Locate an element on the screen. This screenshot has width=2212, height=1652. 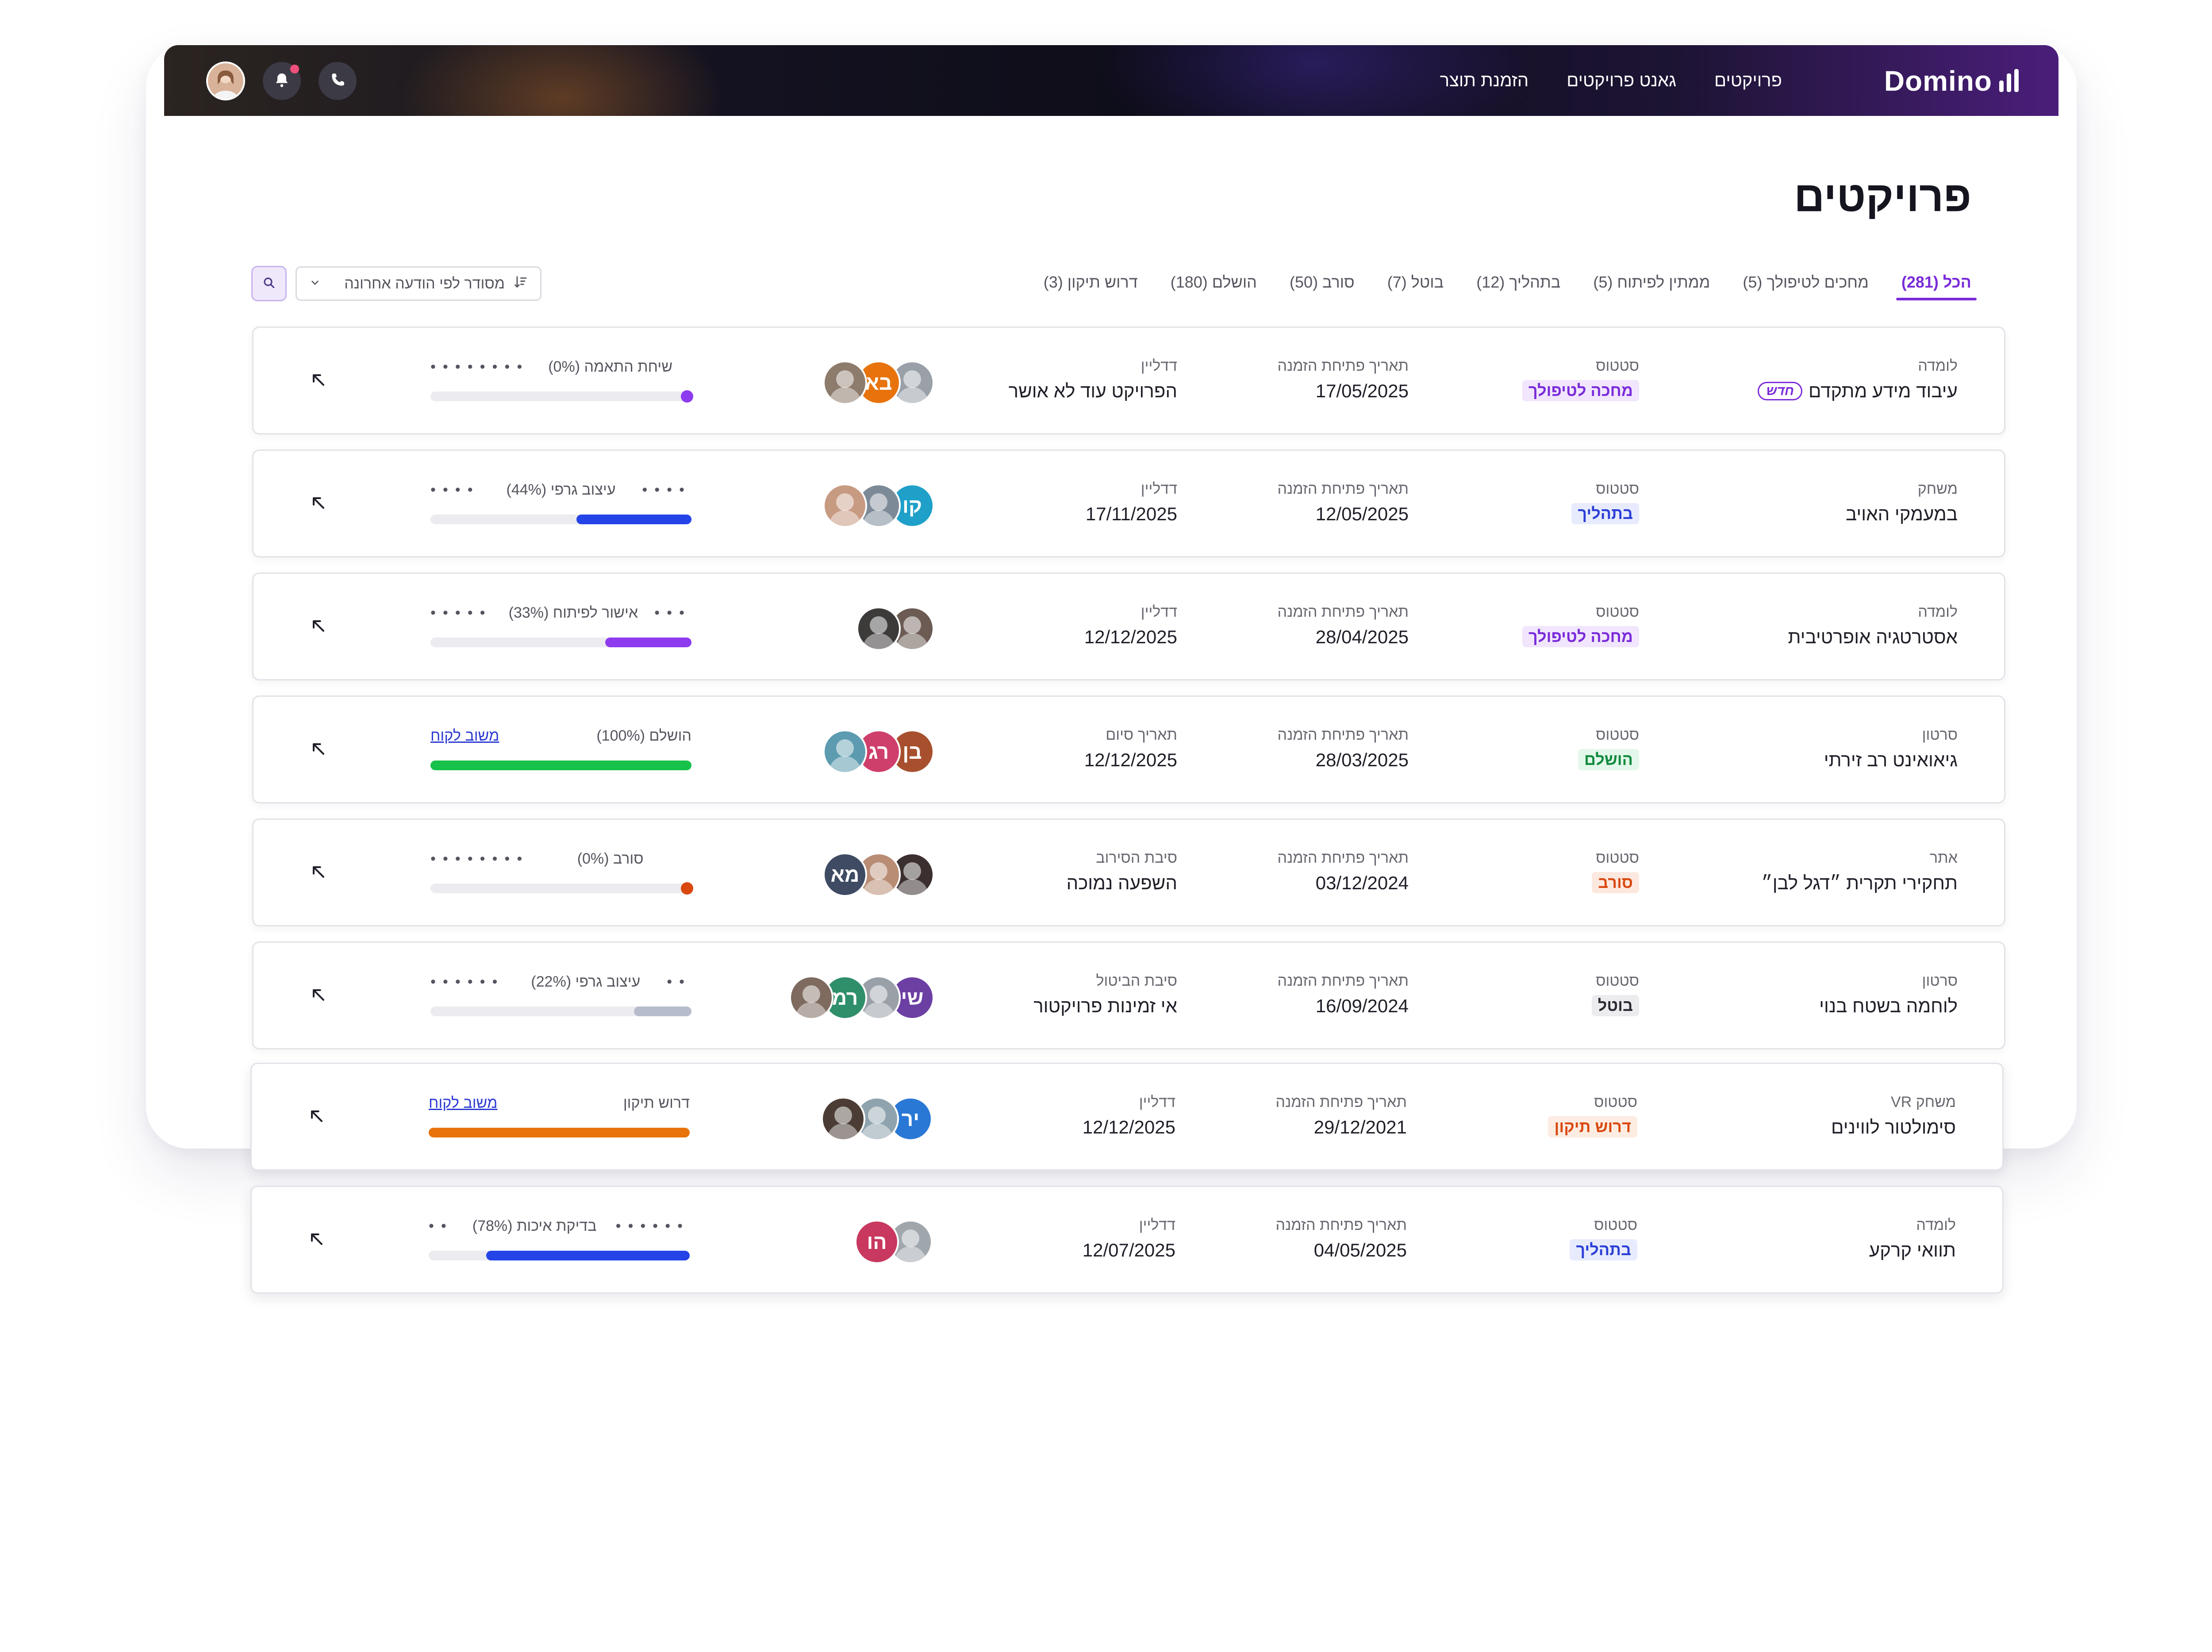
team-avatars: קו is located at coordinates (879, 506).